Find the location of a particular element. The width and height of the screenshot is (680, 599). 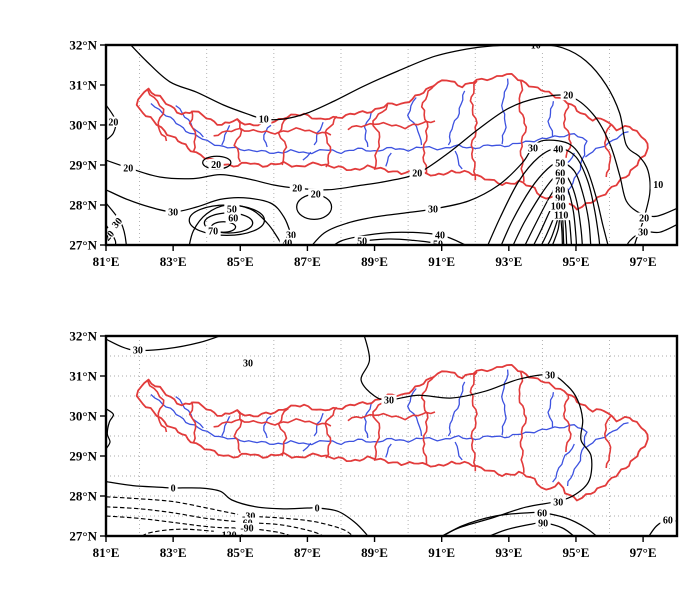

svg-text: -90 is located at coordinates (246, 529).